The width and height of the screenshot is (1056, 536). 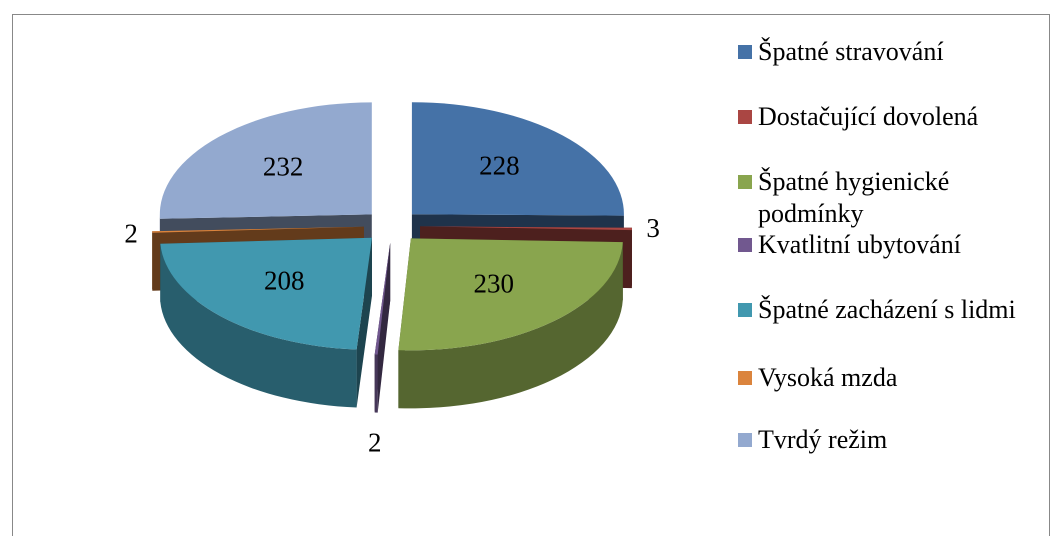 I want to click on legend-item: Dostačující dovolená, so click(x=888, y=117).